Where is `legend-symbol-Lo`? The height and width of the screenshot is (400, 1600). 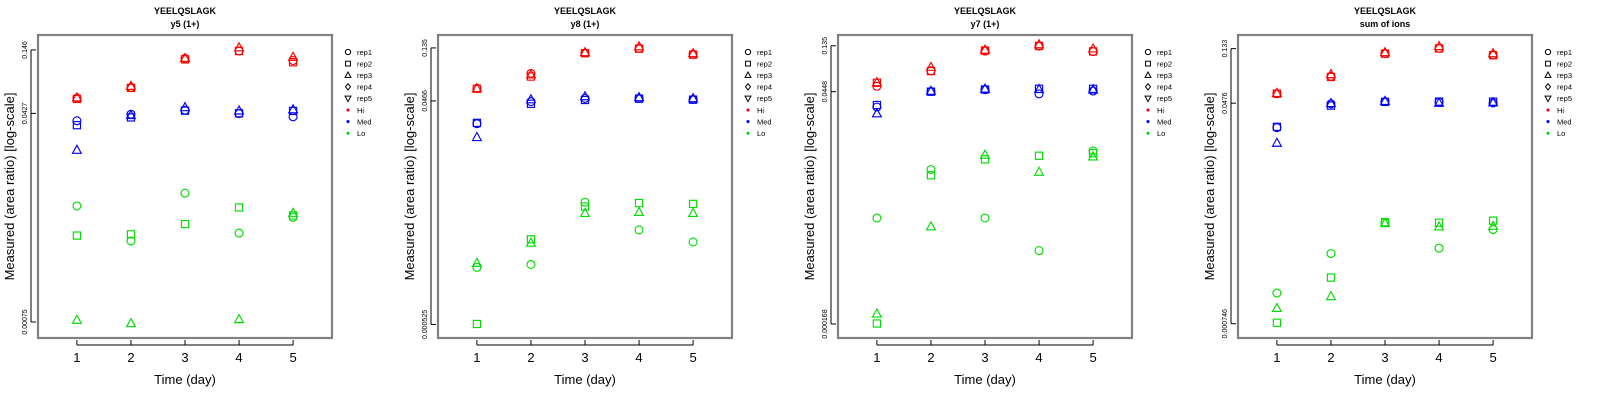 legend-symbol-Lo is located at coordinates (1548, 133).